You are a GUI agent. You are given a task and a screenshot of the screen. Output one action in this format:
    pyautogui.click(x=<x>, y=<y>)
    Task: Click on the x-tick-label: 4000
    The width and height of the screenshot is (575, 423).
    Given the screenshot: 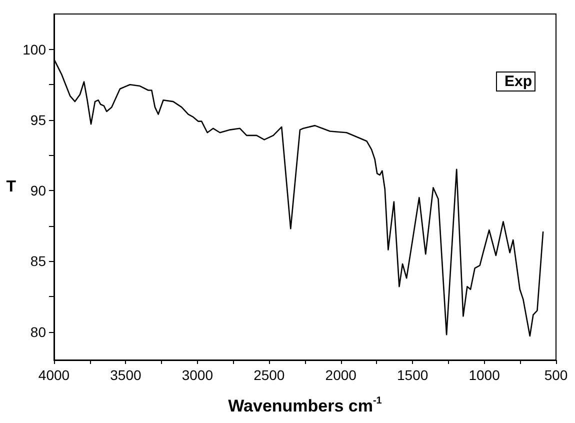 What is the action you would take?
    pyautogui.click(x=54, y=375)
    